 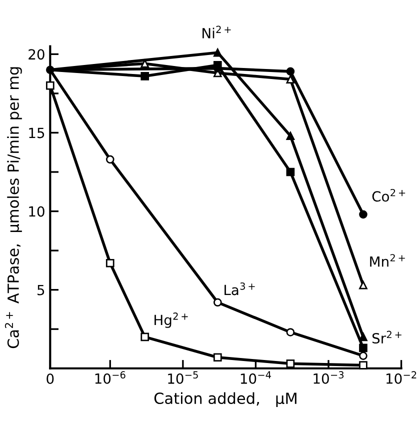 I want to click on series-label: La$^{3+}$, so click(x=239, y=289).